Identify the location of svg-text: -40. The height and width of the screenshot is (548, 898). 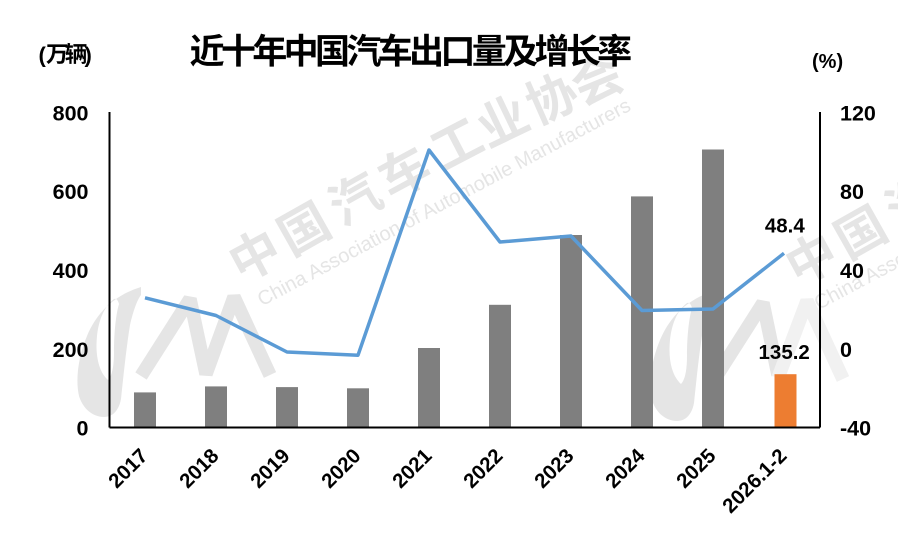
(855, 429).